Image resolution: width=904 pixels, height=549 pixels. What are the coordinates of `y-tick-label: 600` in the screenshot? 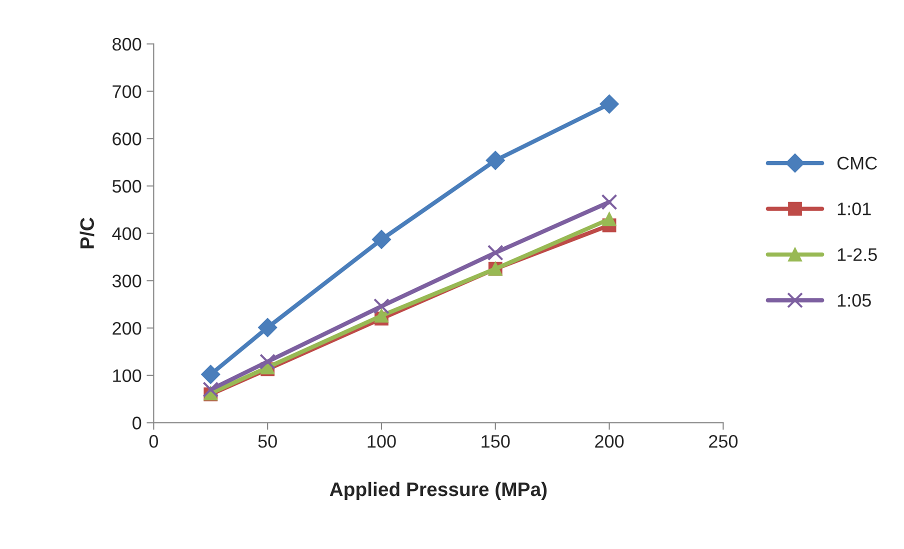 It's located at (127, 139).